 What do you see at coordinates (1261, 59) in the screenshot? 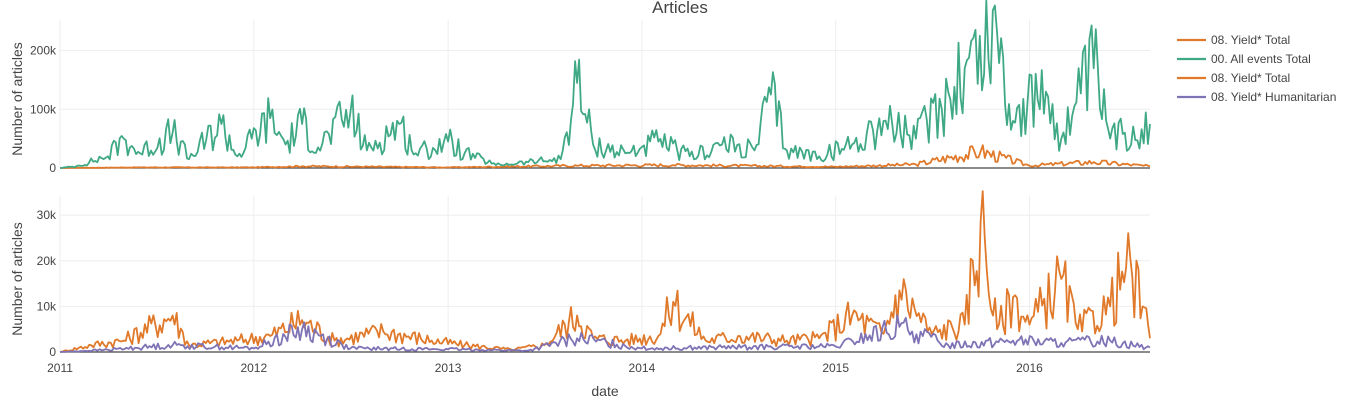
I see `legend-label: 00. All events Total` at bounding box center [1261, 59].